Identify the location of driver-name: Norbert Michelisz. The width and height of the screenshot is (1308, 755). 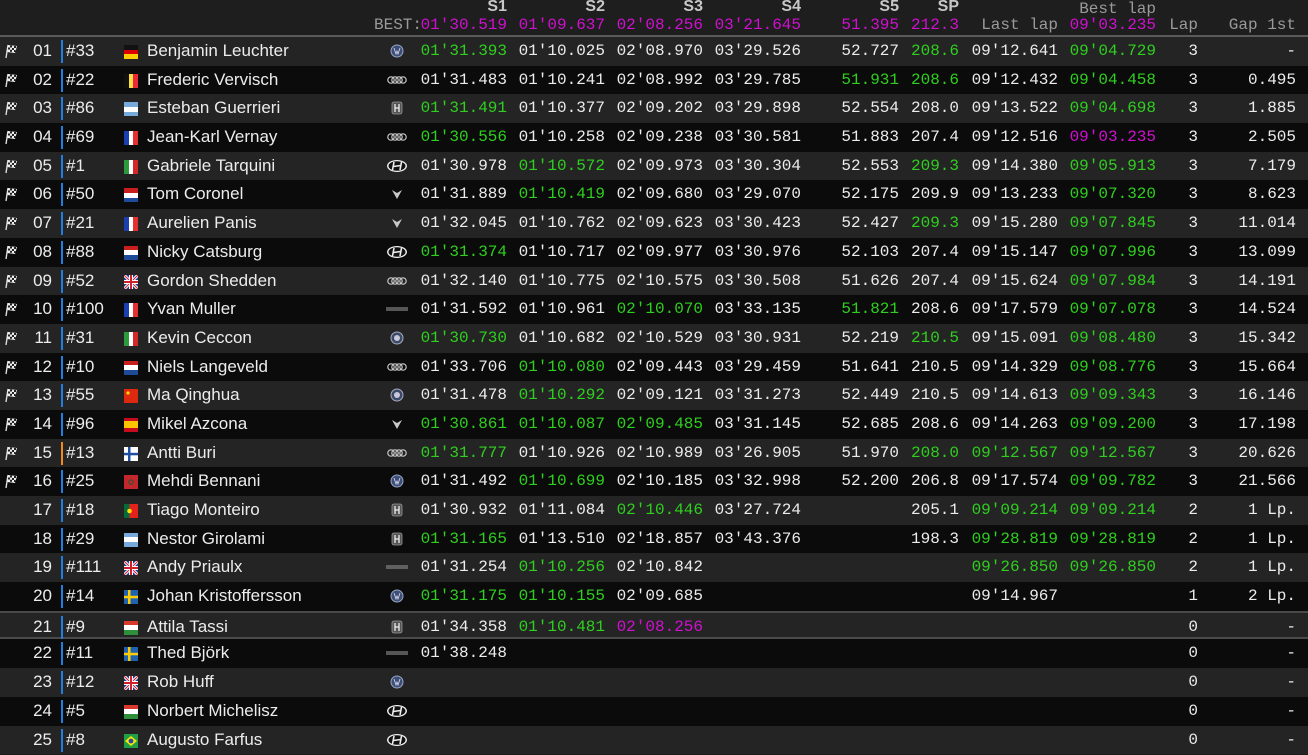
(213, 710).